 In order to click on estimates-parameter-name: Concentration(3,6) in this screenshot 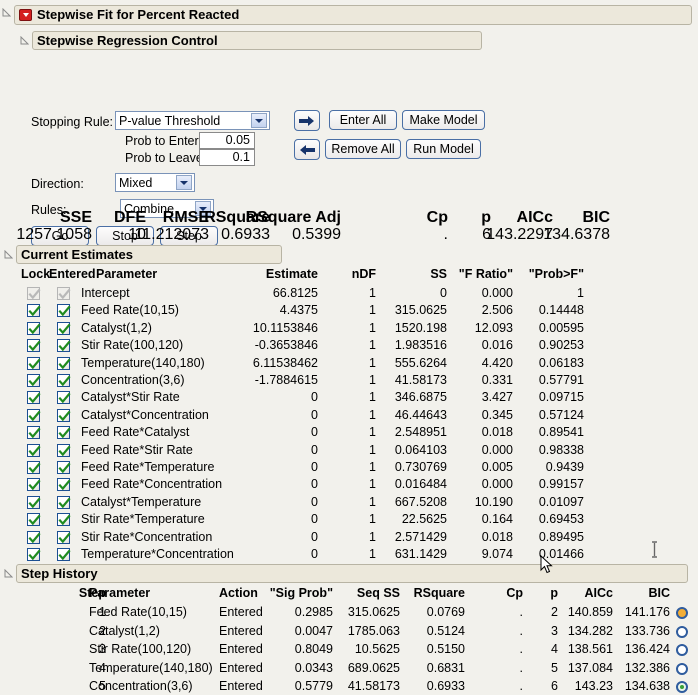, I will do `click(133, 380)`.